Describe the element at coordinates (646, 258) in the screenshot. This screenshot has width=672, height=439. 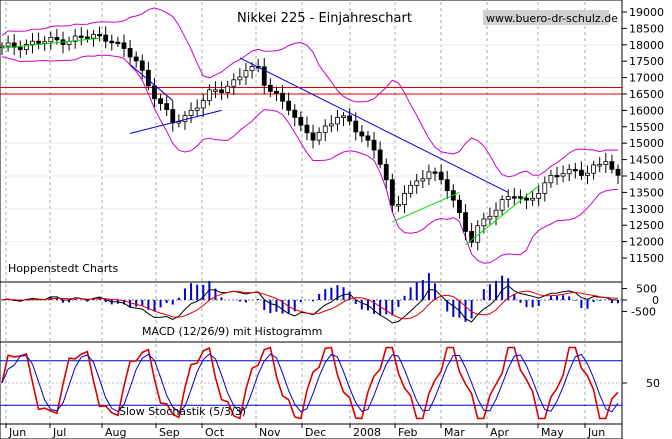
I see `y-tick-label: 11500` at that location.